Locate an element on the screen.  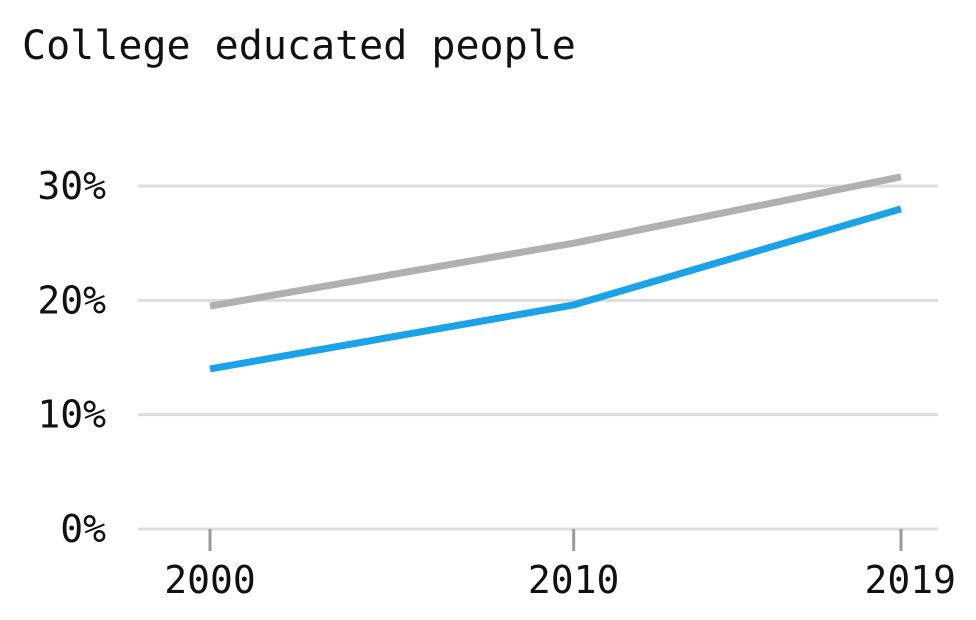
x-axis-ticks is located at coordinates (555, 540).